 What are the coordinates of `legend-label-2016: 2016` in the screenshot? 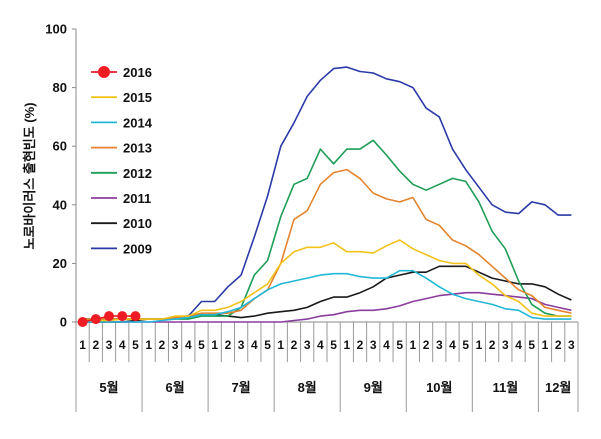 It's located at (137, 72).